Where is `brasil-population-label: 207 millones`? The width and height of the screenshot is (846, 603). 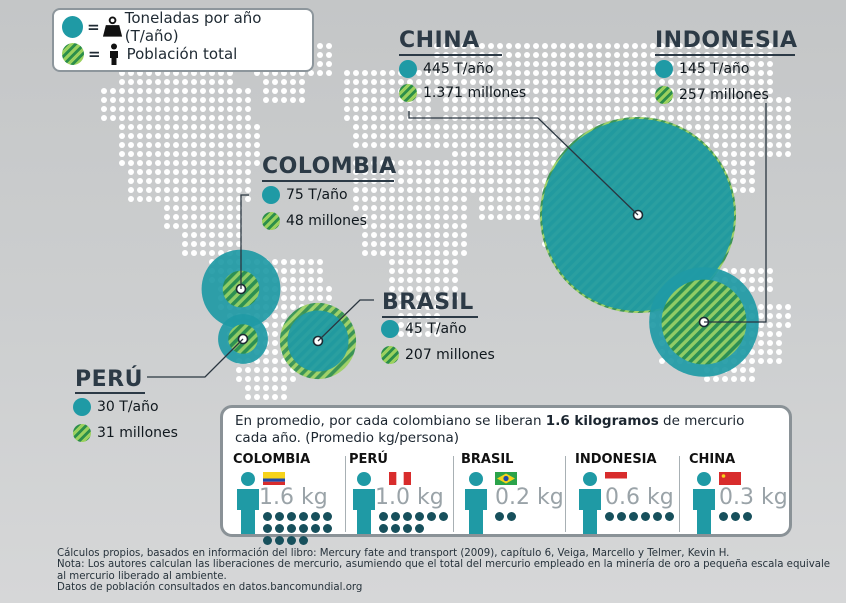 brasil-population-label: 207 millones is located at coordinates (450, 355).